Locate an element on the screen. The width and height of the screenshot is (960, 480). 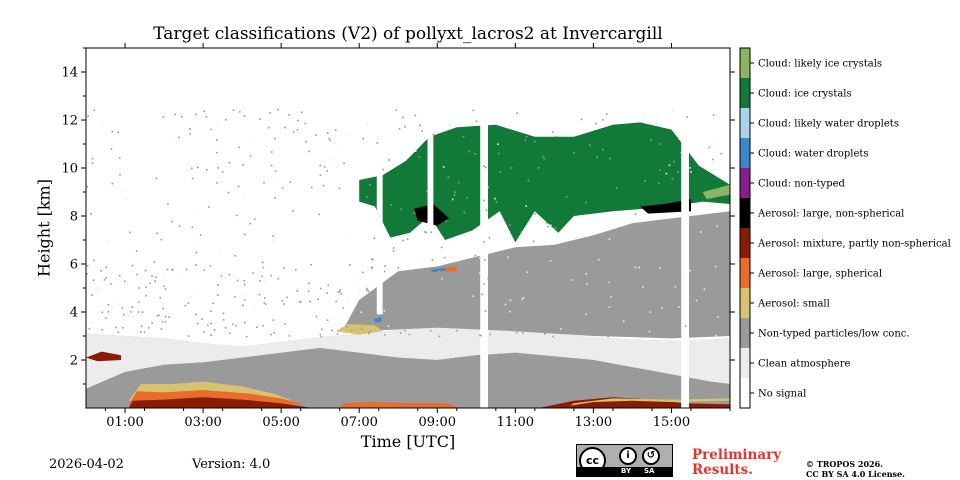
colorbar-label-3: Aerosol: small is located at coordinates (793, 304).